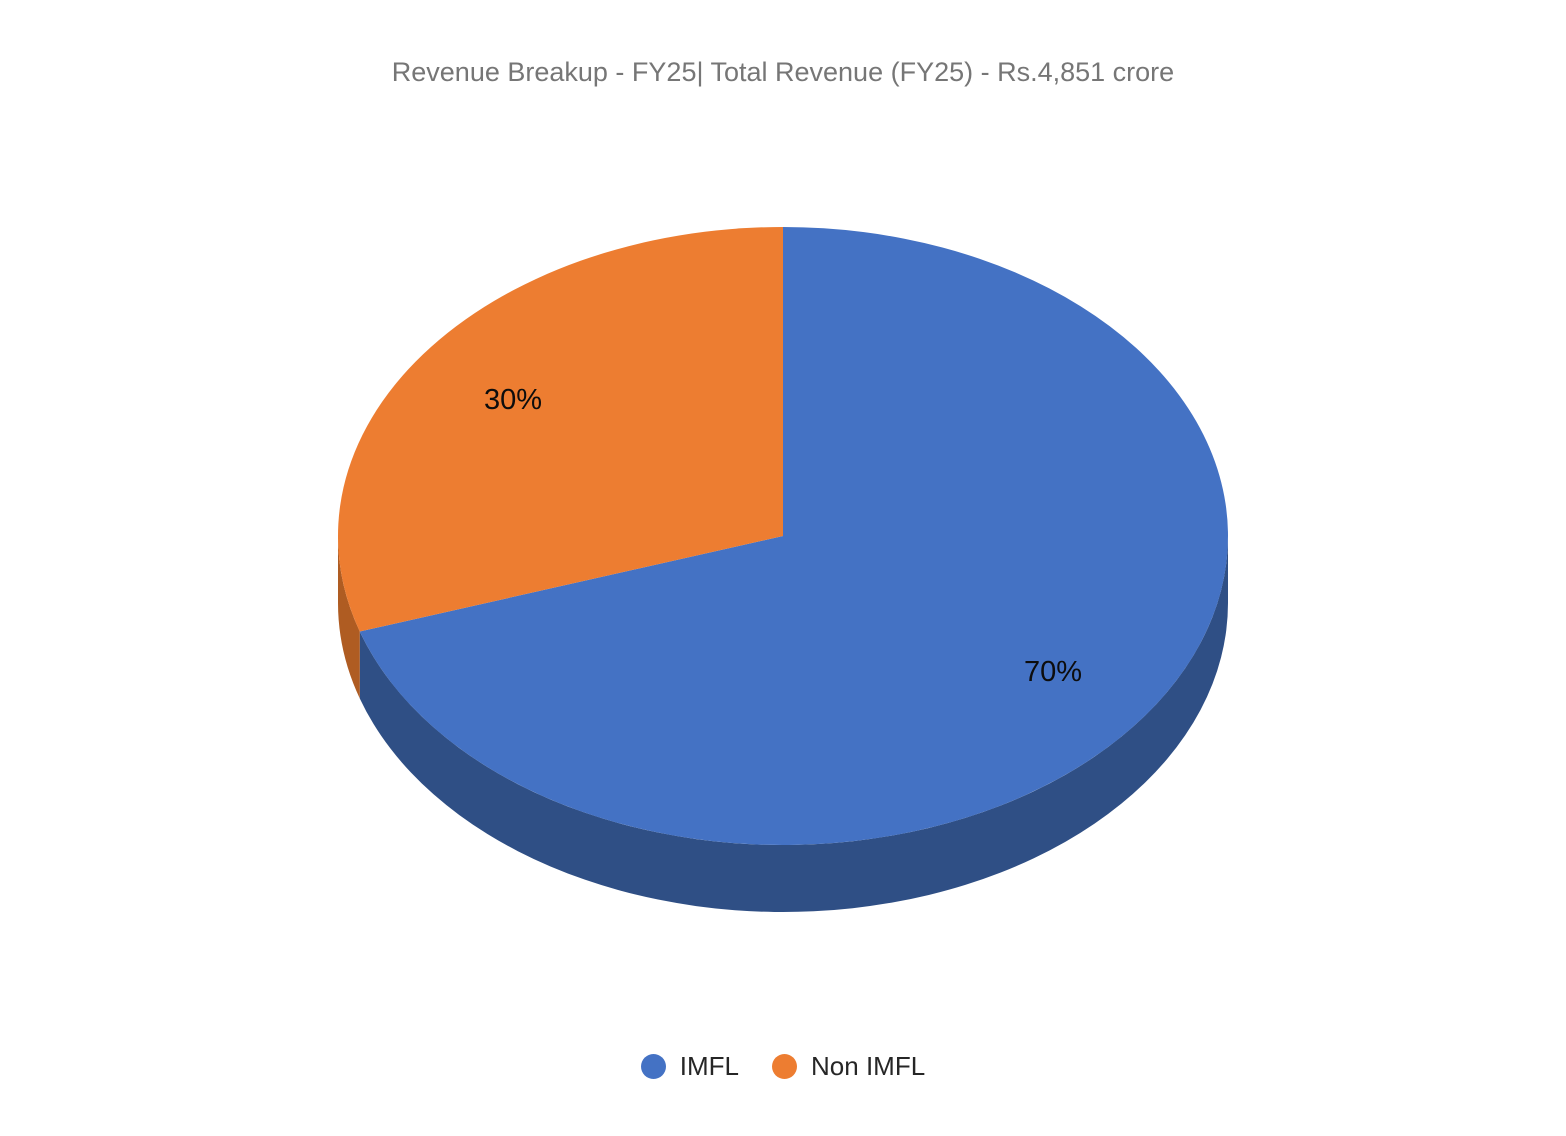 The height and width of the screenshot is (1136, 1566). I want to click on legend-dot-non-imfl-icon, so click(785, 1066).